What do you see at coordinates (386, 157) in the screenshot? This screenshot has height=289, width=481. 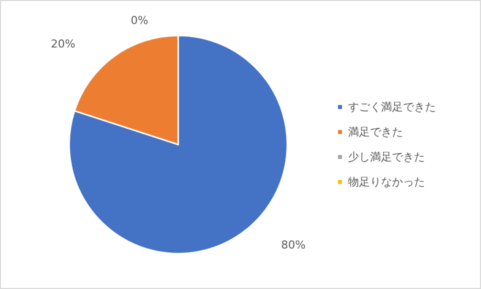 I see `legend-label: 少し満足できた` at bounding box center [386, 157].